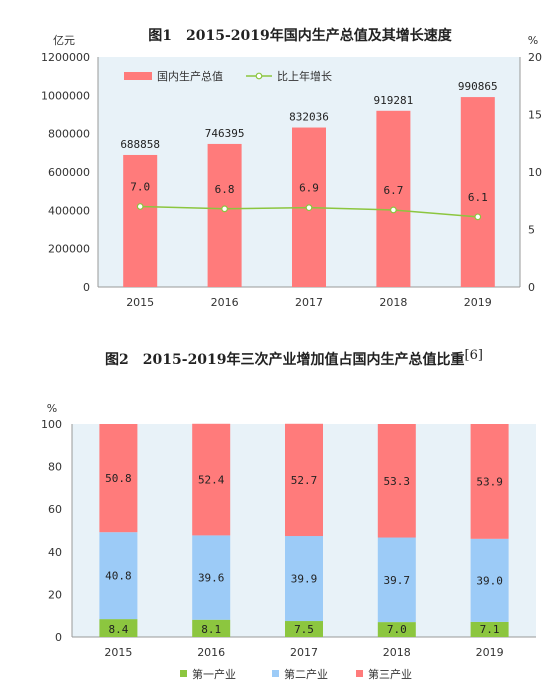 The height and width of the screenshot is (699, 556). I want to click on chart2-segment-value-label: 39.7, so click(397, 580).